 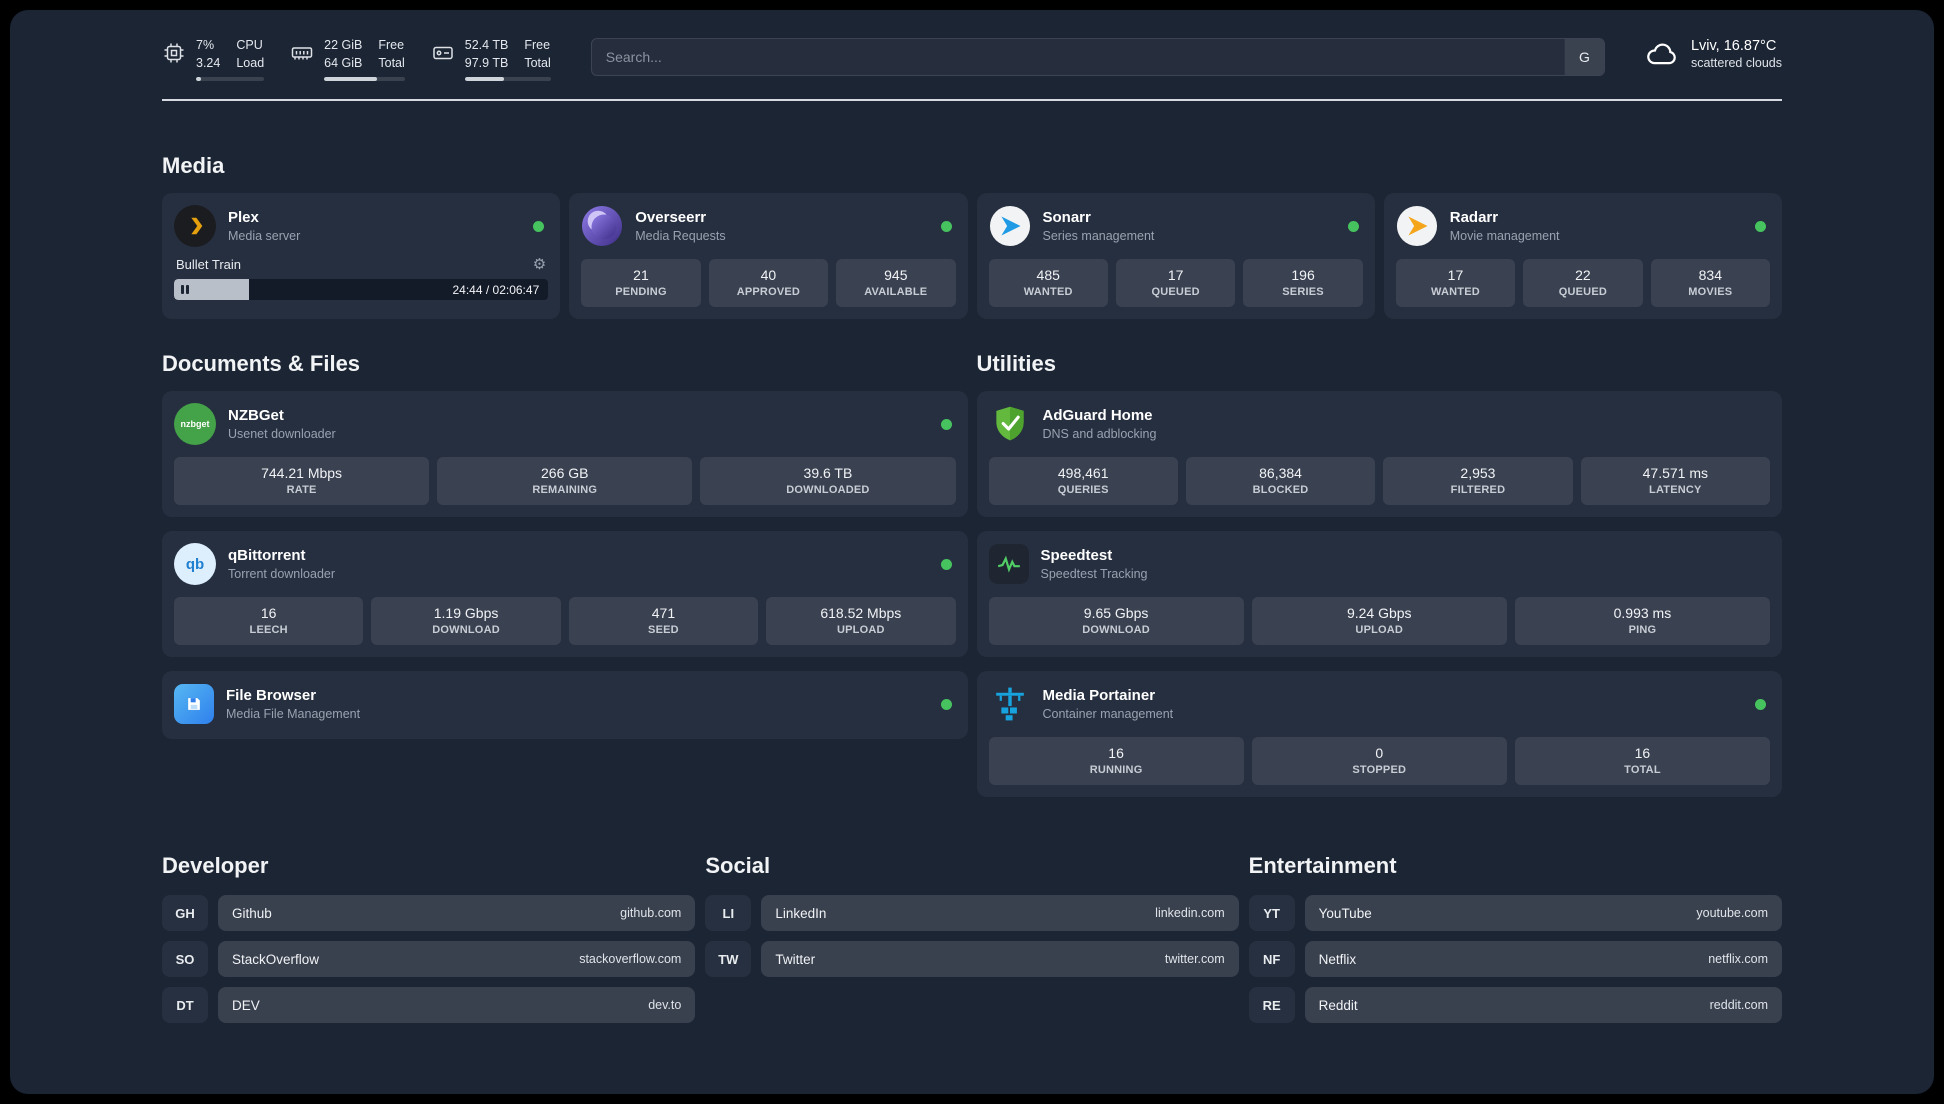 I want to click on weather-condition: scattered clouds, so click(x=1736, y=63).